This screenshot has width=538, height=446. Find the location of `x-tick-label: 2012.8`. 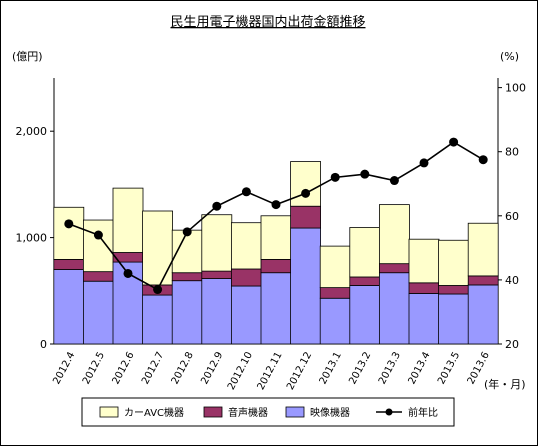

x-tick-label: 2012.8 is located at coordinates (183, 368).